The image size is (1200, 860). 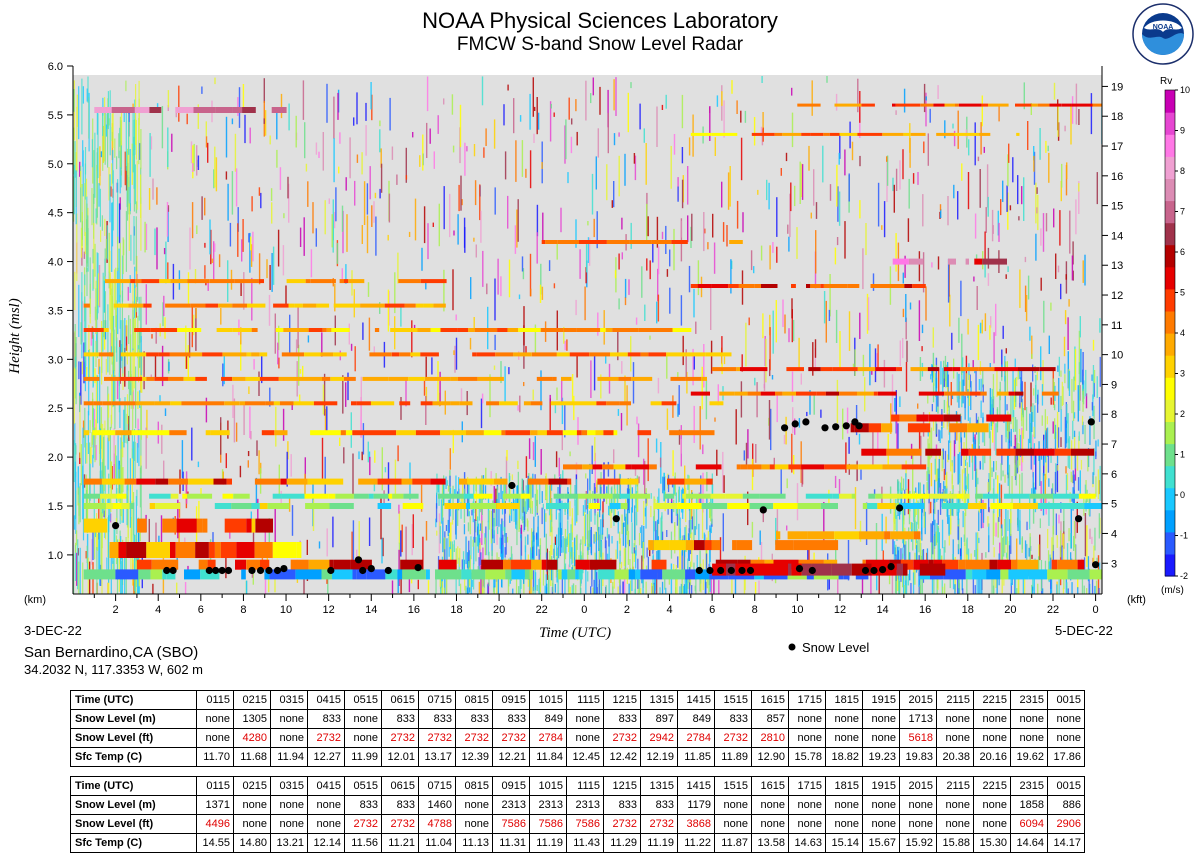 What do you see at coordinates (55, 458) in the screenshot?
I see `y-tick-label-km: 2.0` at bounding box center [55, 458].